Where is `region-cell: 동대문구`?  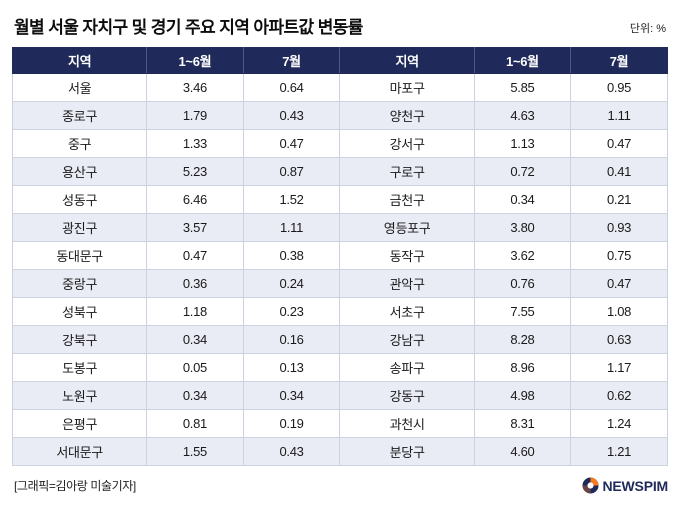
region-cell: 동대문구 is located at coordinates (79, 255).